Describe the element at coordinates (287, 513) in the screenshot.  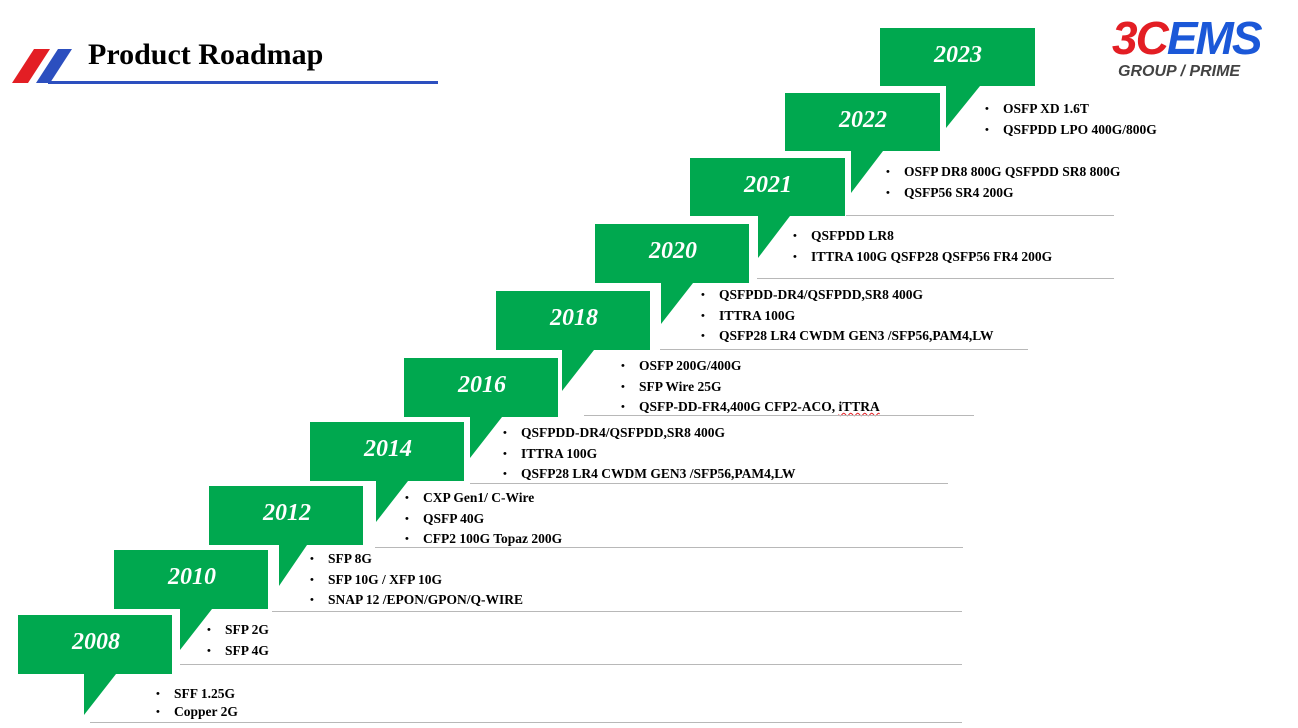
I see `milestone-year: 2012` at that location.